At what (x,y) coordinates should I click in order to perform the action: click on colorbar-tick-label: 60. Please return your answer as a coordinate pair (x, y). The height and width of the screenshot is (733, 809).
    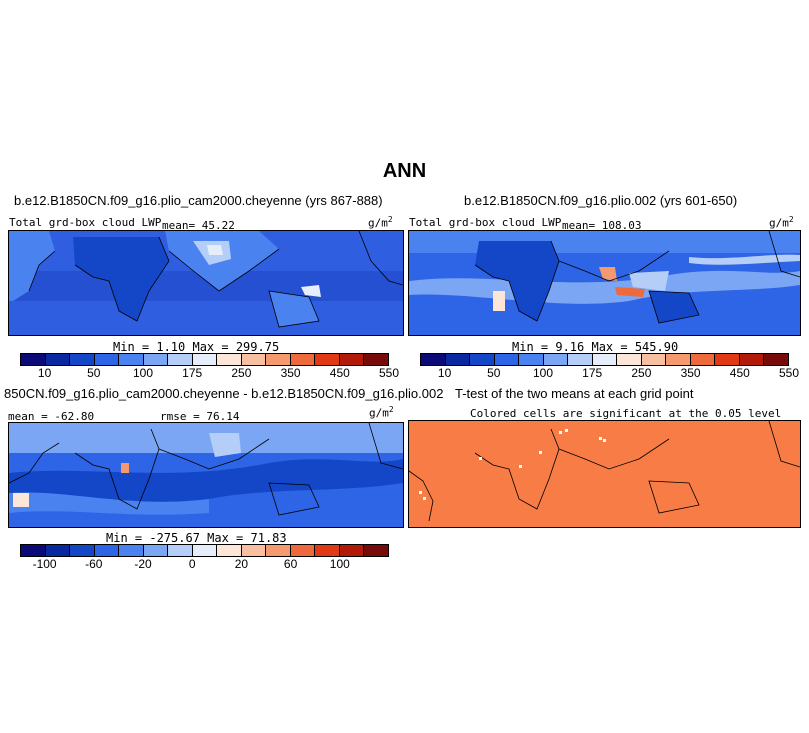
    Looking at the image, I should click on (290, 564).